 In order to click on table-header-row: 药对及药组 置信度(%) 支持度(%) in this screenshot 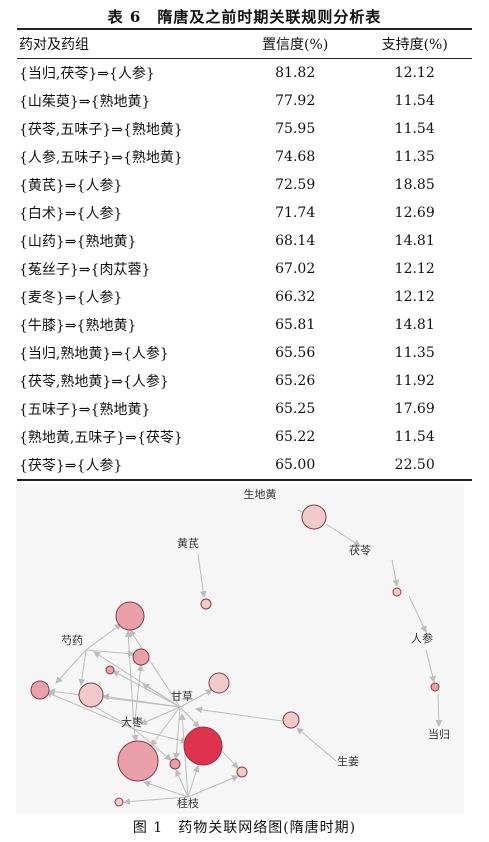, I will do `click(244, 43)`.